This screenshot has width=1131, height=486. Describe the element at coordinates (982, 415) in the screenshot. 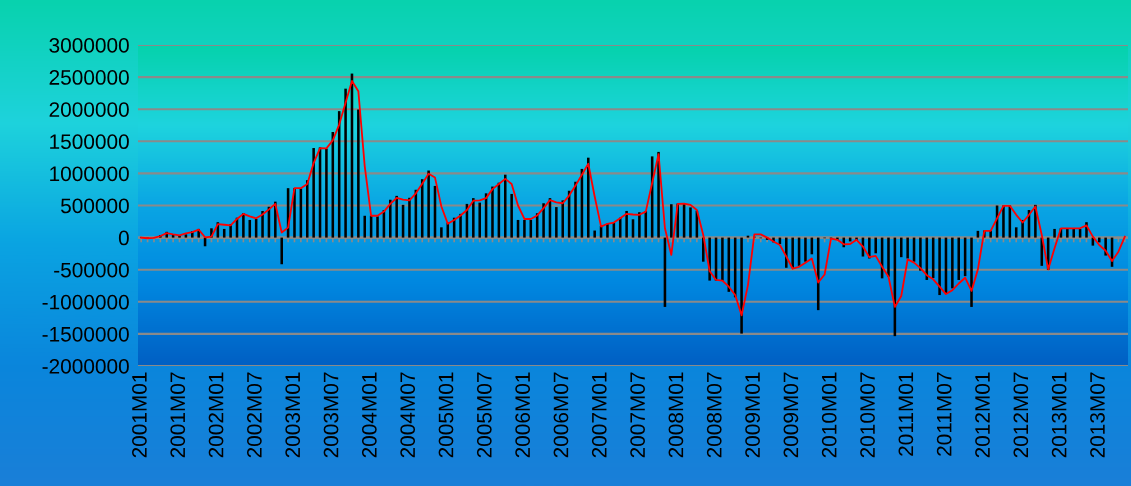

I see `x-tick-label: 2012M01` at that location.